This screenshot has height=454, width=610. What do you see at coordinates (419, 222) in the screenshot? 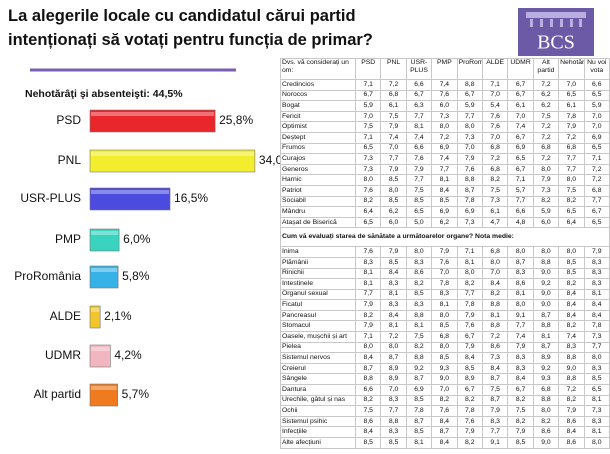
I see `table-cell: 5,0` at bounding box center [419, 222].